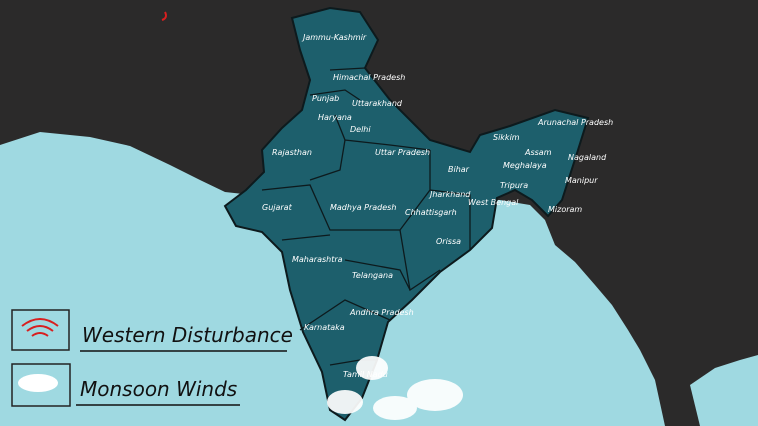 The height and width of the screenshot is (426, 758). What do you see at coordinates (587, 157) in the screenshot?
I see `state-label-nagaland: Nagaland` at bounding box center [587, 157].